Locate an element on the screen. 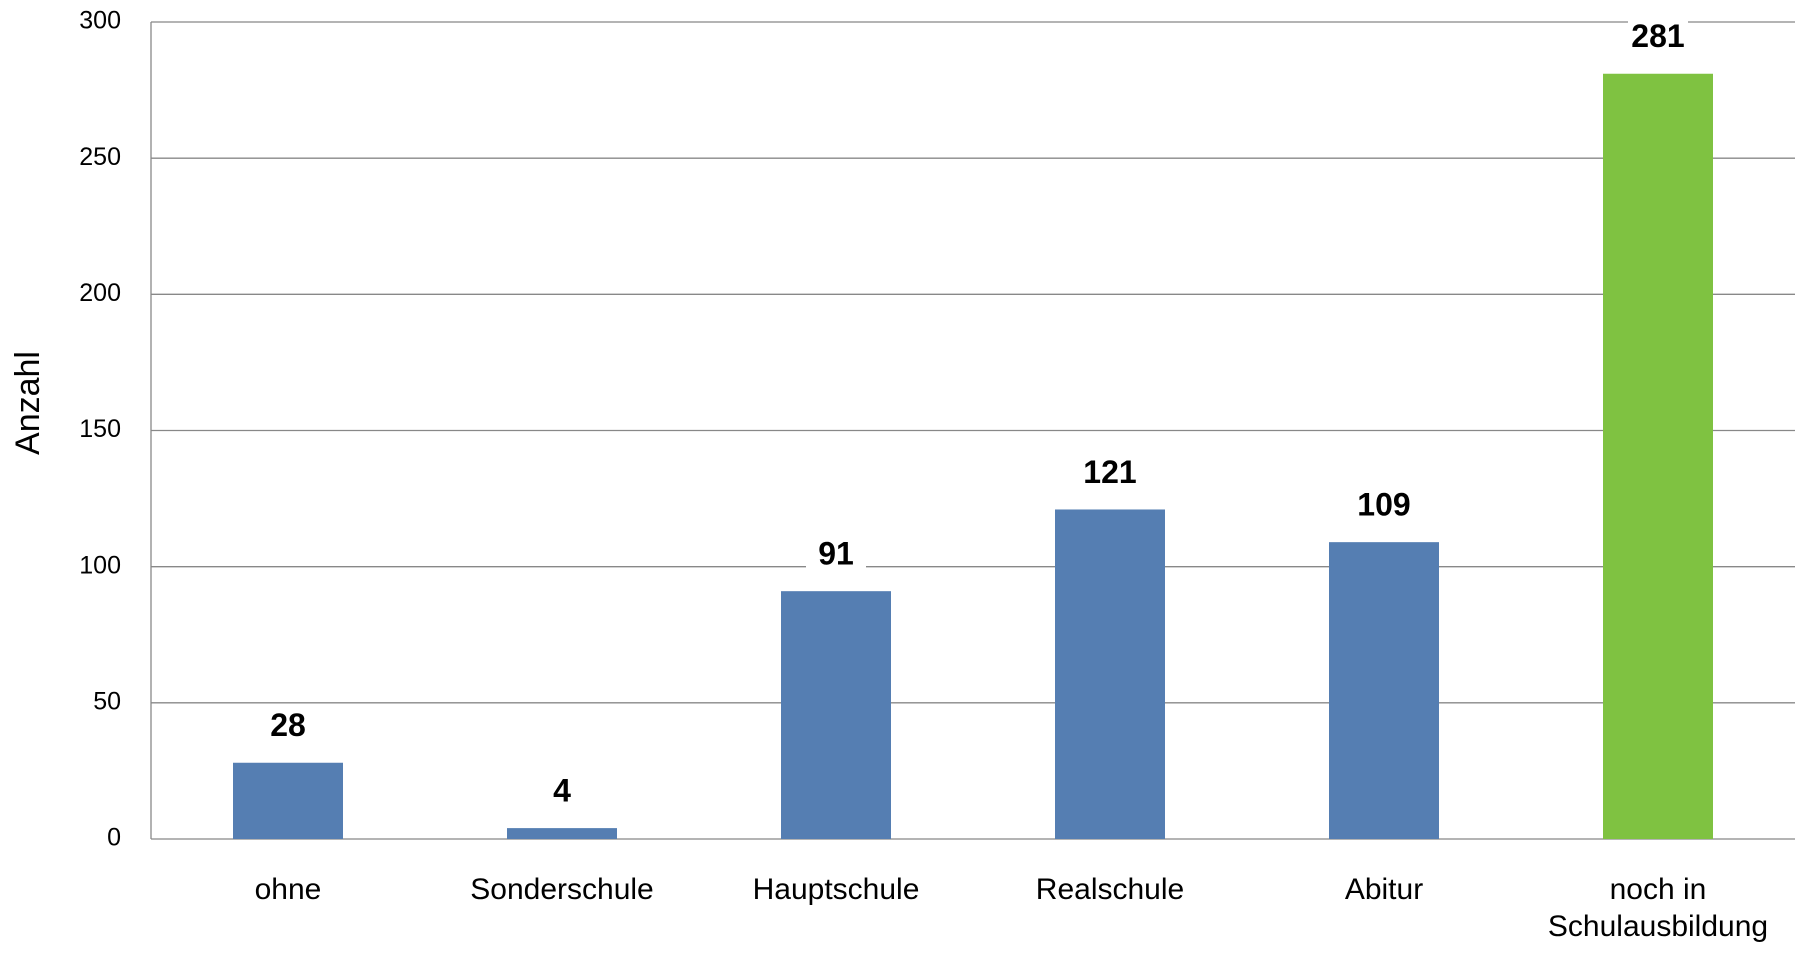 This screenshot has height=959, width=1806. value-label: 121 is located at coordinates (1109, 472).